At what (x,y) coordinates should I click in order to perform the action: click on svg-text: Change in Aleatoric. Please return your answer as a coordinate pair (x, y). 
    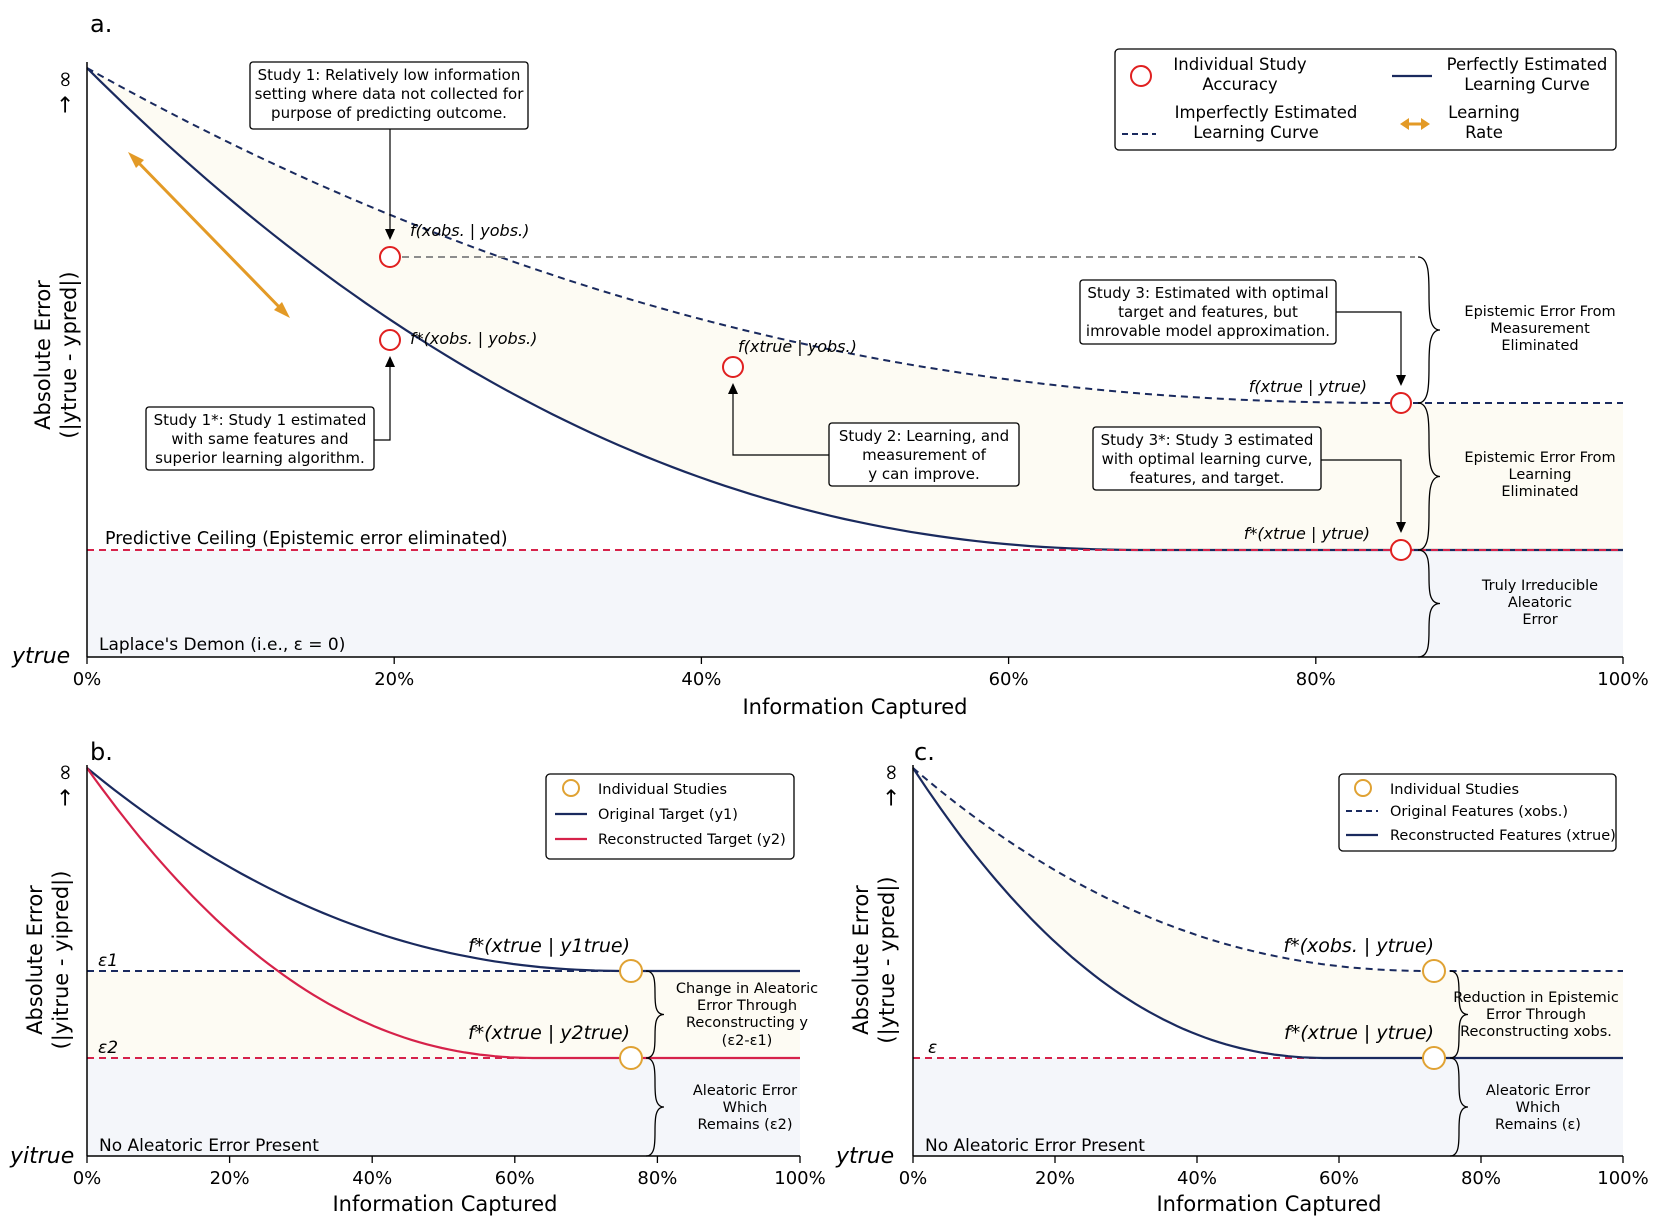
    Looking at the image, I should click on (747, 989).